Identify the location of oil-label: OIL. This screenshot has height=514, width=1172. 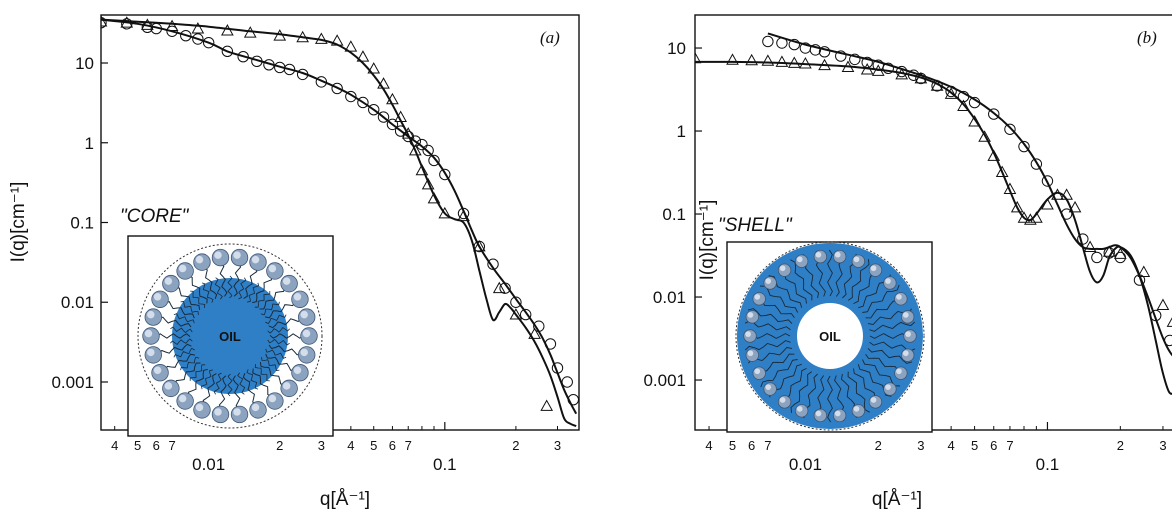
(230, 336).